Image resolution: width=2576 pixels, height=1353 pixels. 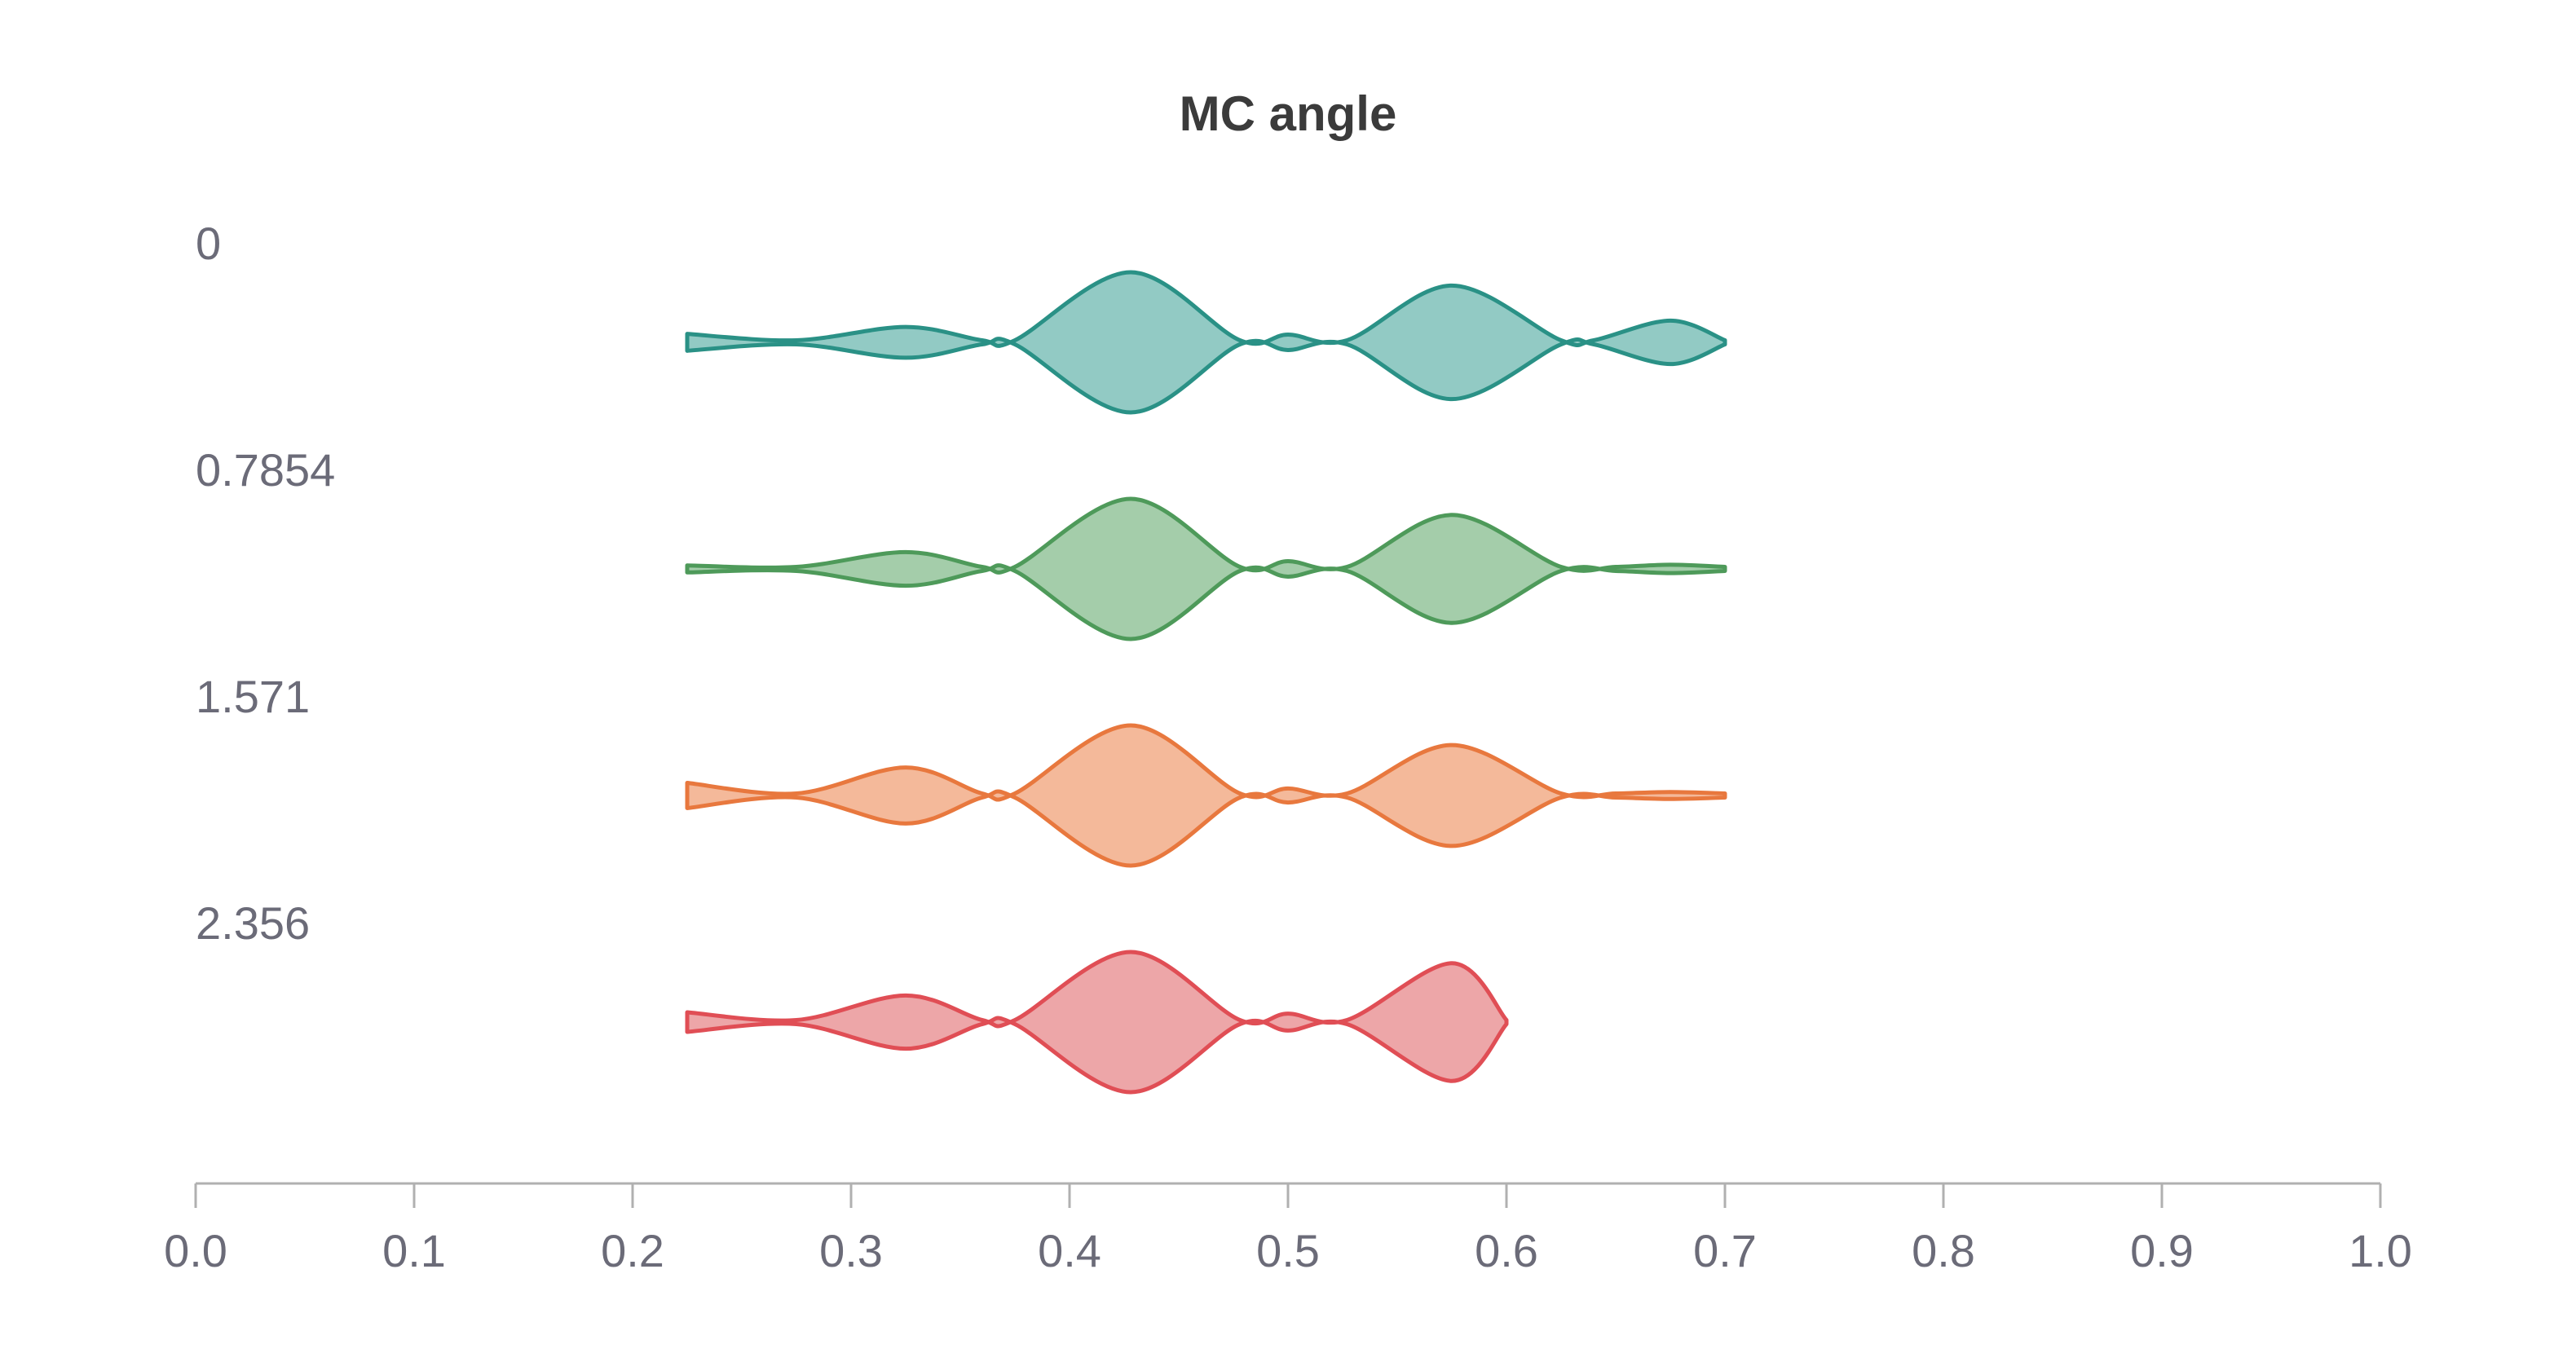 I want to click on x-tick-label: 0.3, so click(x=851, y=1250).